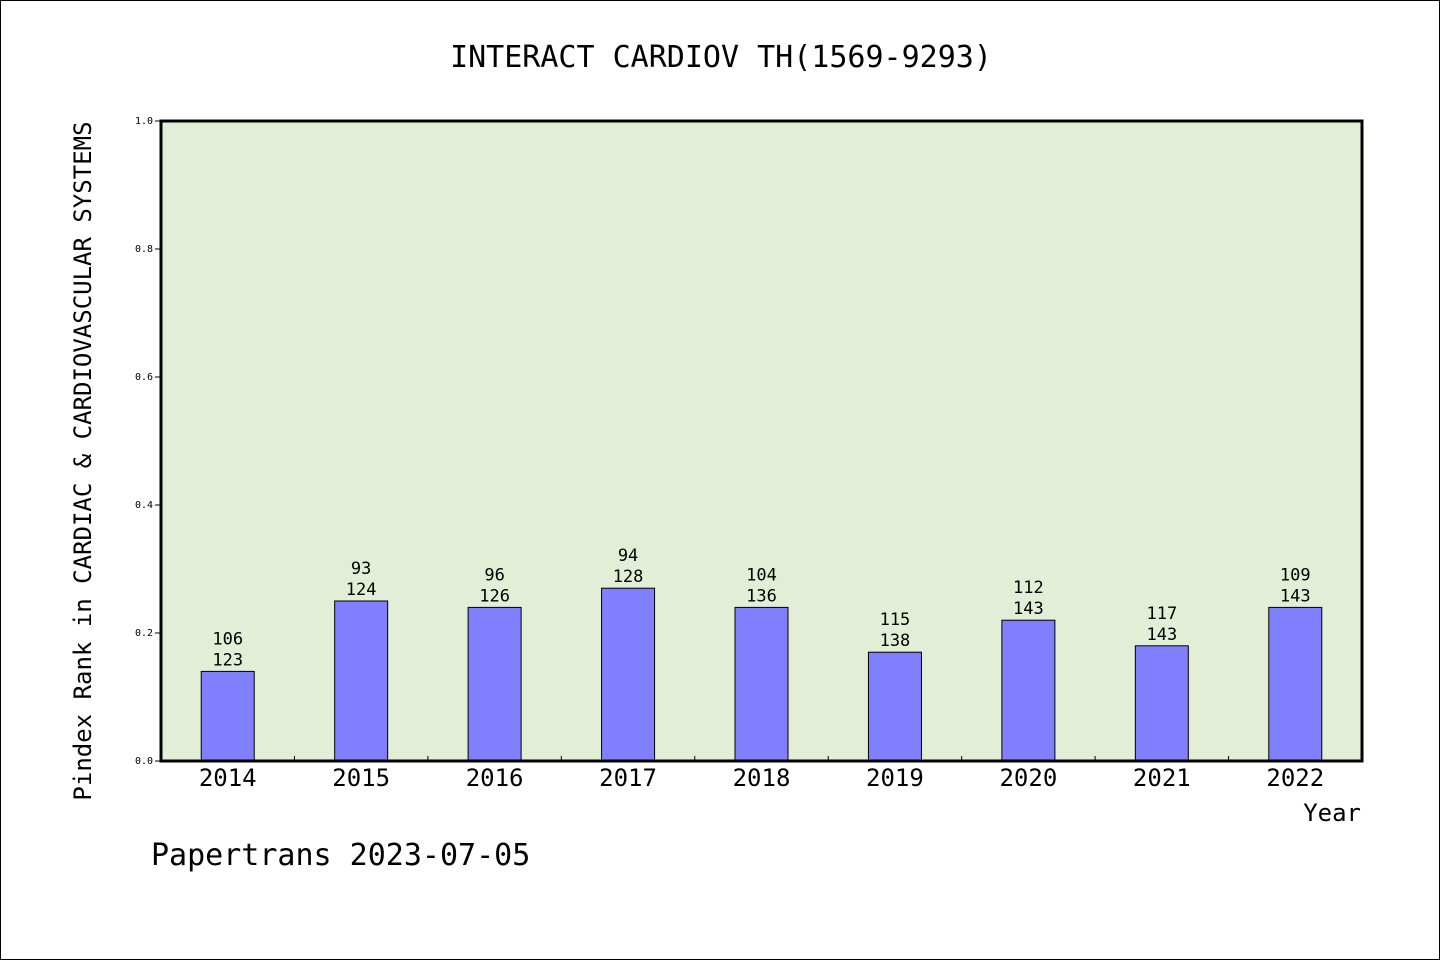  I want to click on x-tick-label: 2017, so click(628, 778).